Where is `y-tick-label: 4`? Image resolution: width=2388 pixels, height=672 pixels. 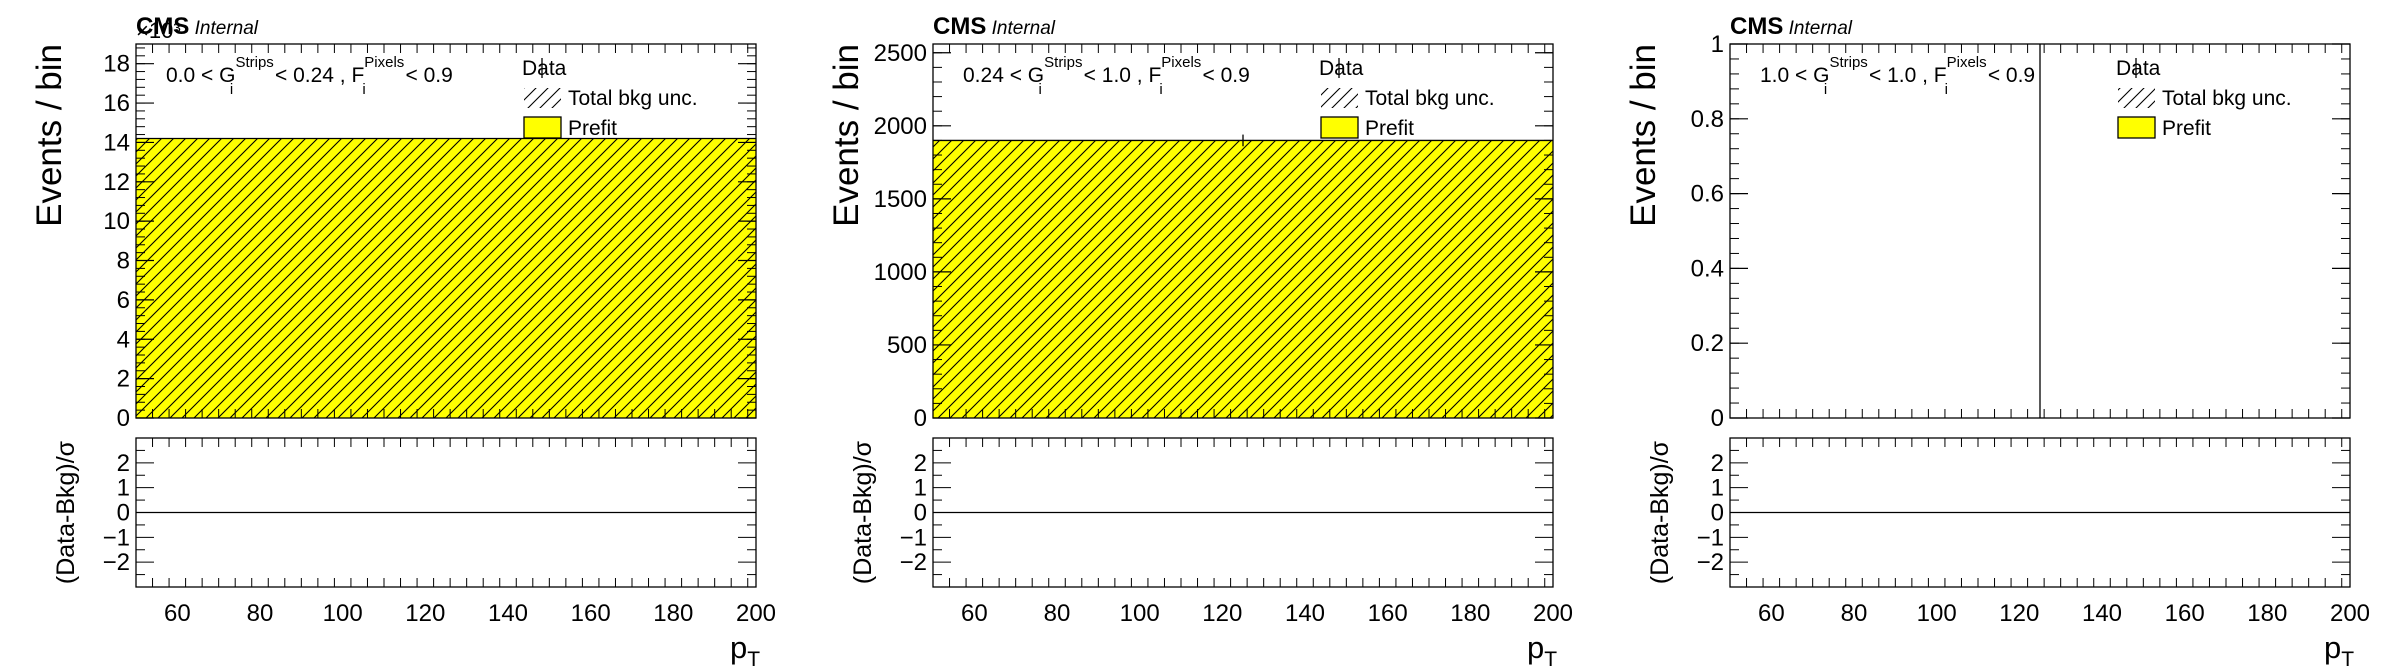
y-tick-label: 4 is located at coordinates (123, 339).